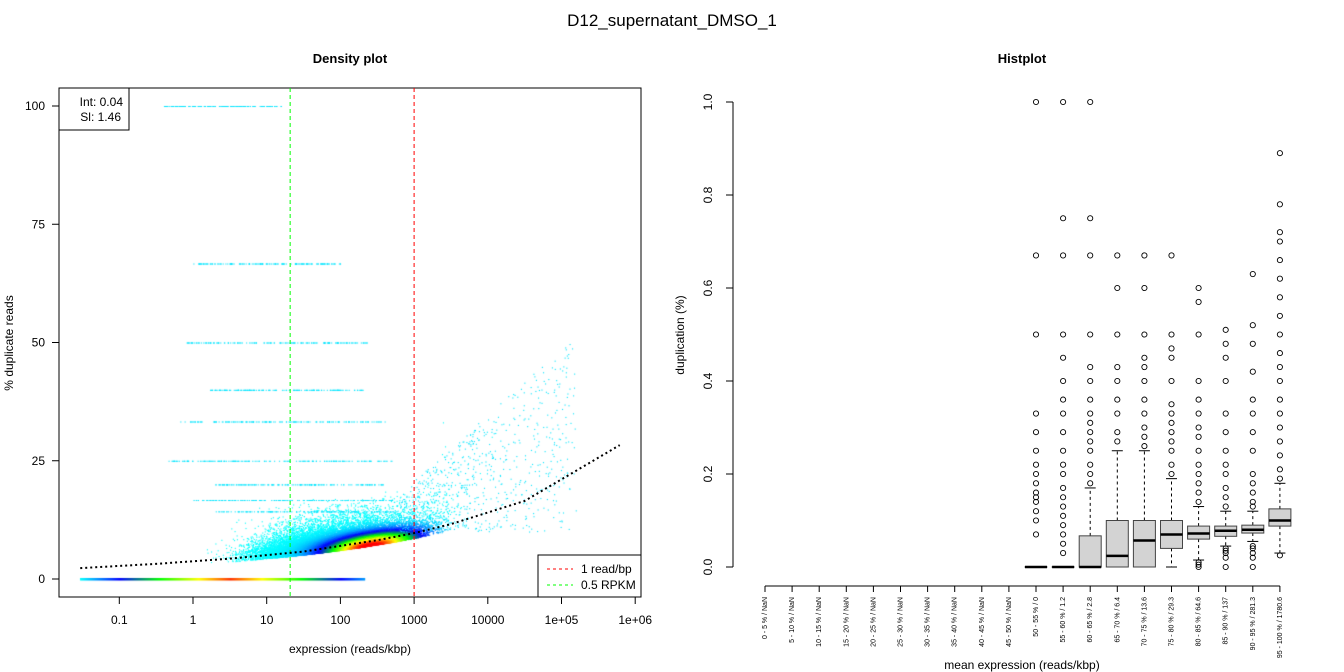 The image size is (1344, 672). What do you see at coordinates (955, 622) in the screenshot?
I see `x-tick-label: 35 - 40 % / NaN` at bounding box center [955, 622].